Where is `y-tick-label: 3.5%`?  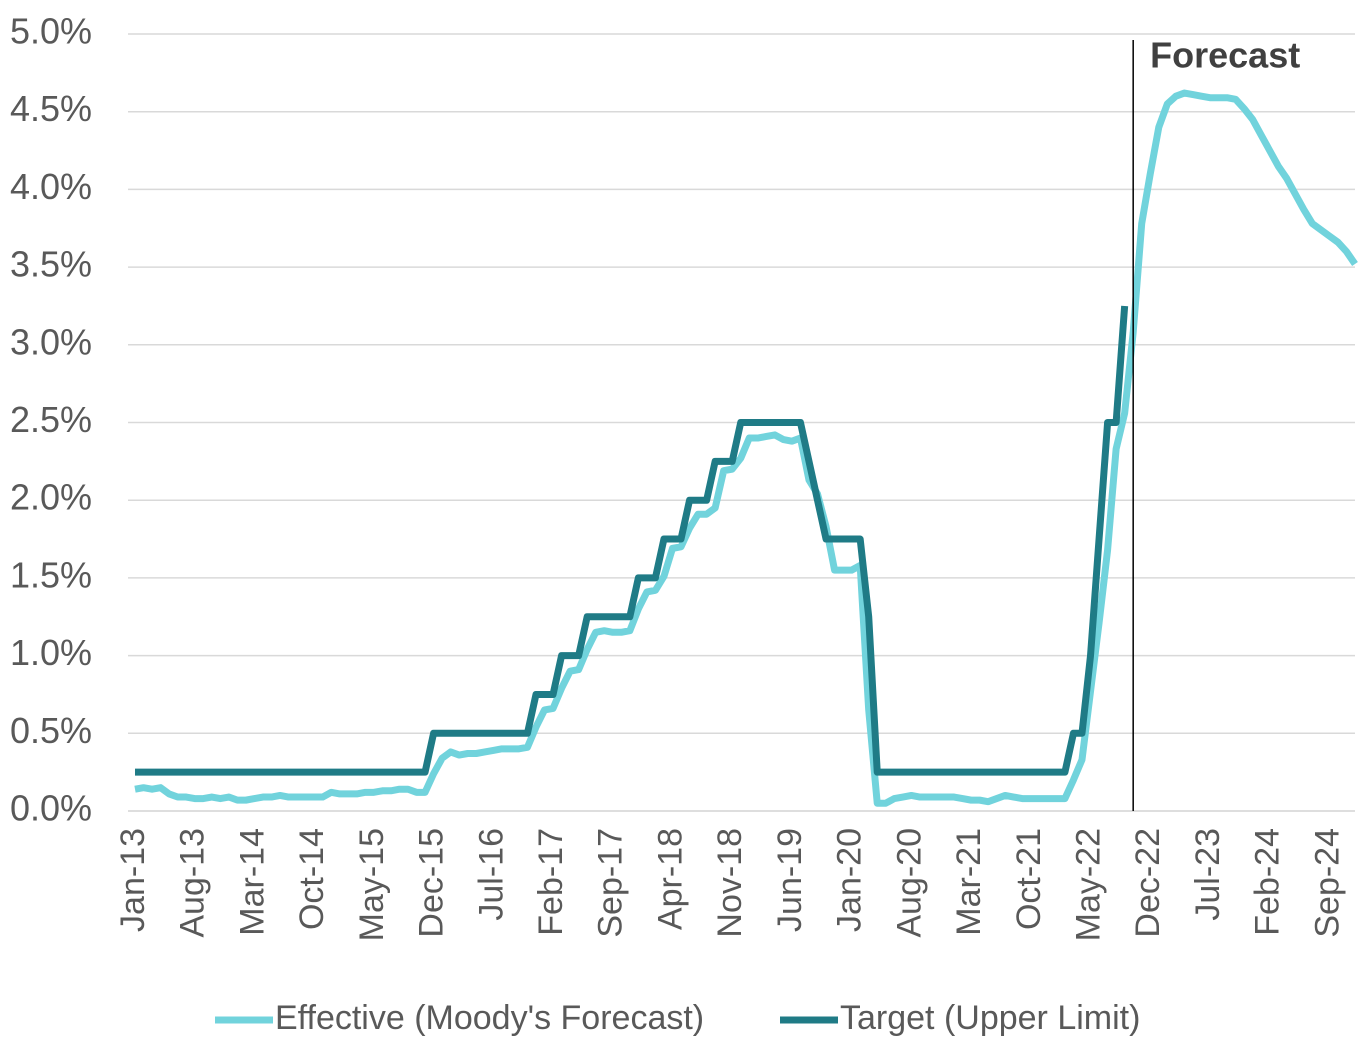
y-tick-label: 3.5% is located at coordinates (51, 264).